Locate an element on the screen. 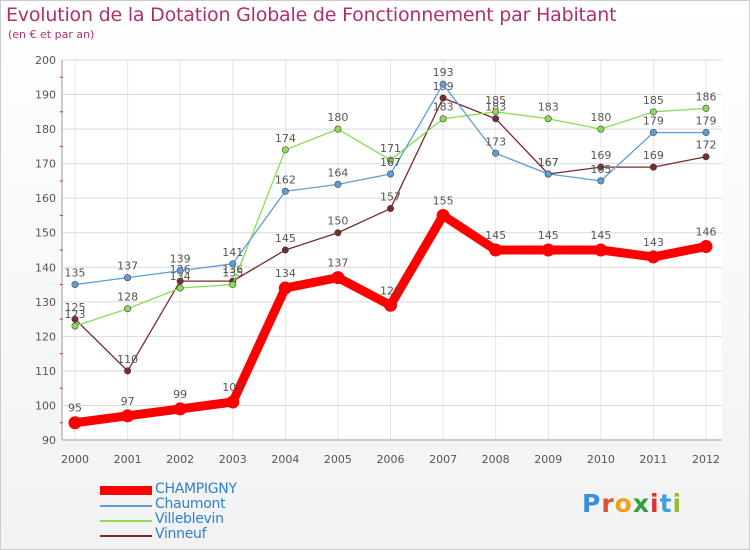  data-label-vinneuf: 183 is located at coordinates (495, 107).